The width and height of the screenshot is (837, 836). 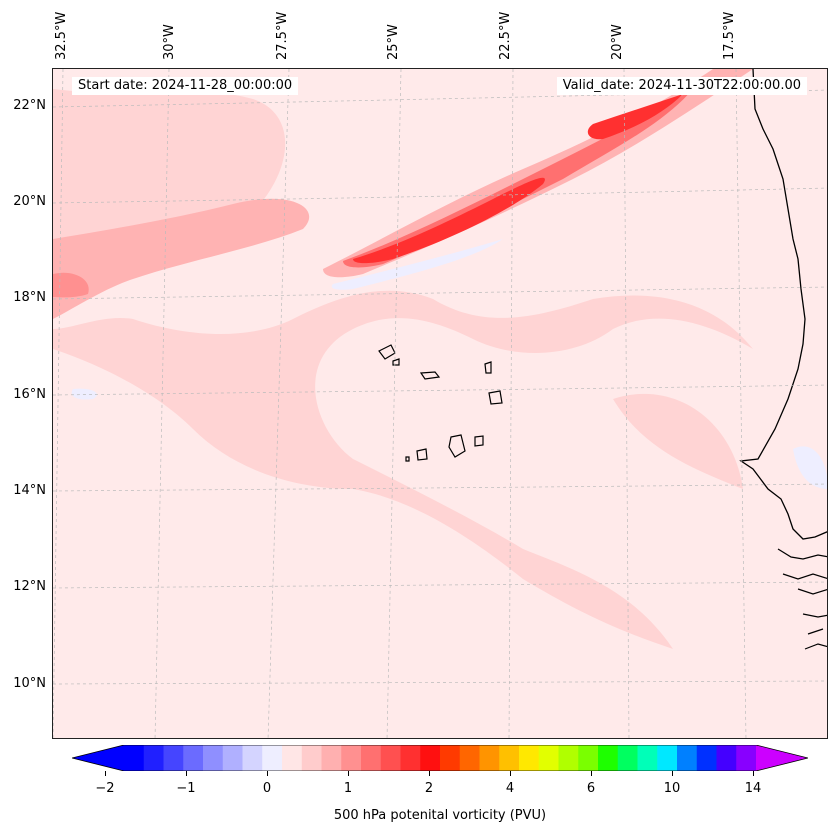 What do you see at coordinates (282, 35) in the screenshot?
I see `lon-label: 27.5°W` at bounding box center [282, 35].